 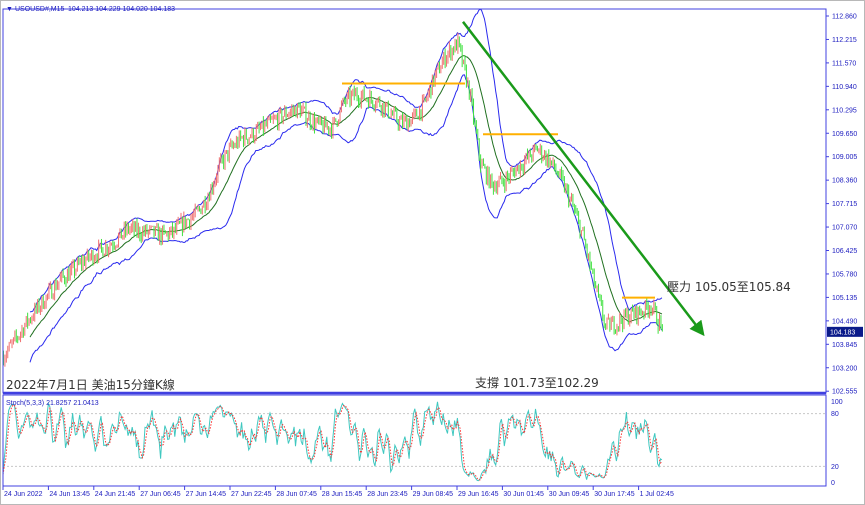 What do you see at coordinates (160, 494) in the screenshot?
I see `x-tick-label: 27 Jun 06:45` at bounding box center [160, 494].